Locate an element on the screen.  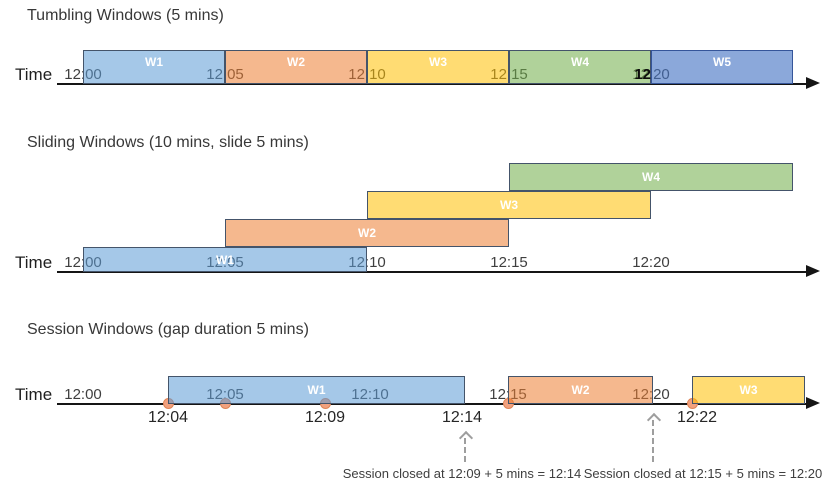
tick-label: 12:15 is located at coordinates (509, 262).